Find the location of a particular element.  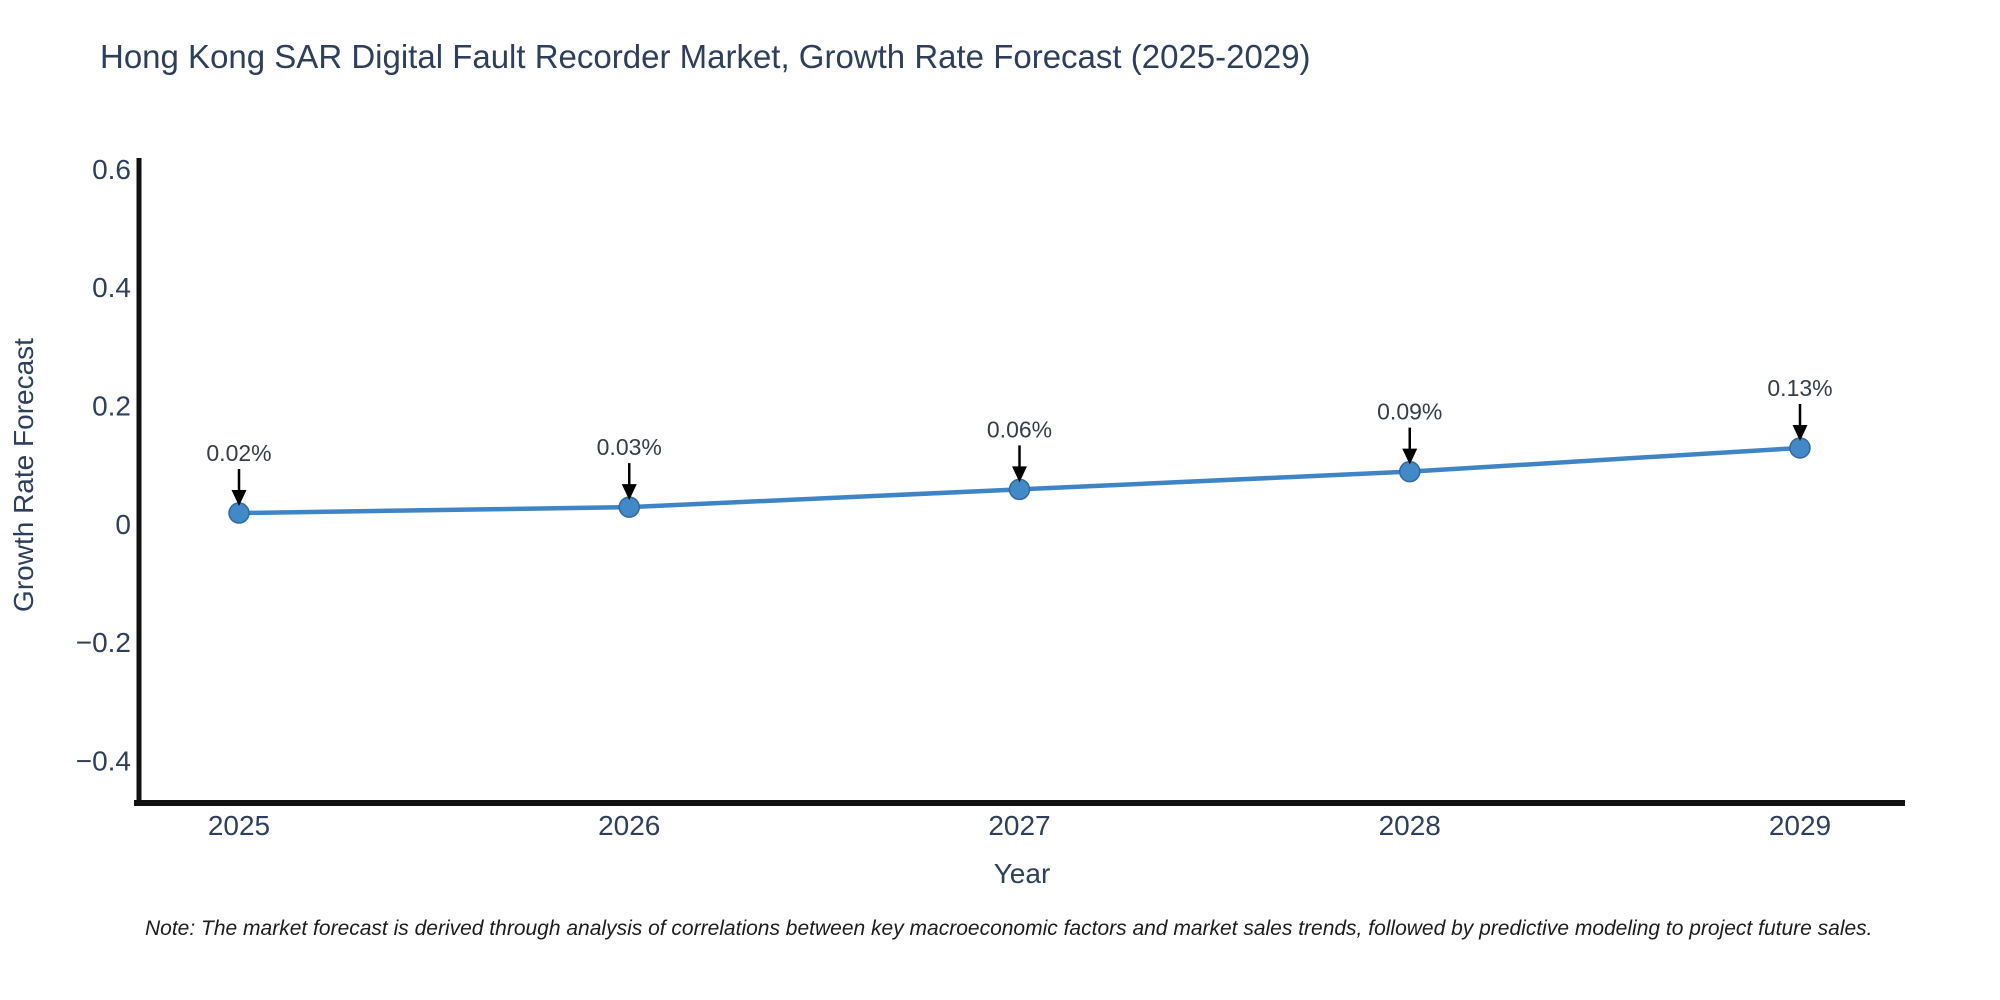

x-tick-label: 2027 is located at coordinates (1019, 825).